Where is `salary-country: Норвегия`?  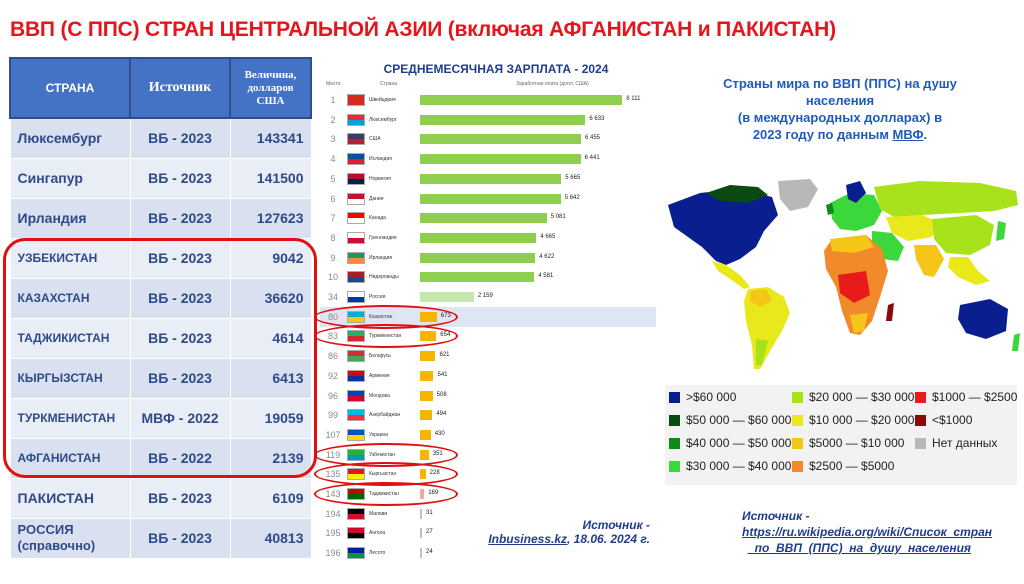
salary-country: Норвегия is located at coordinates (380, 178).